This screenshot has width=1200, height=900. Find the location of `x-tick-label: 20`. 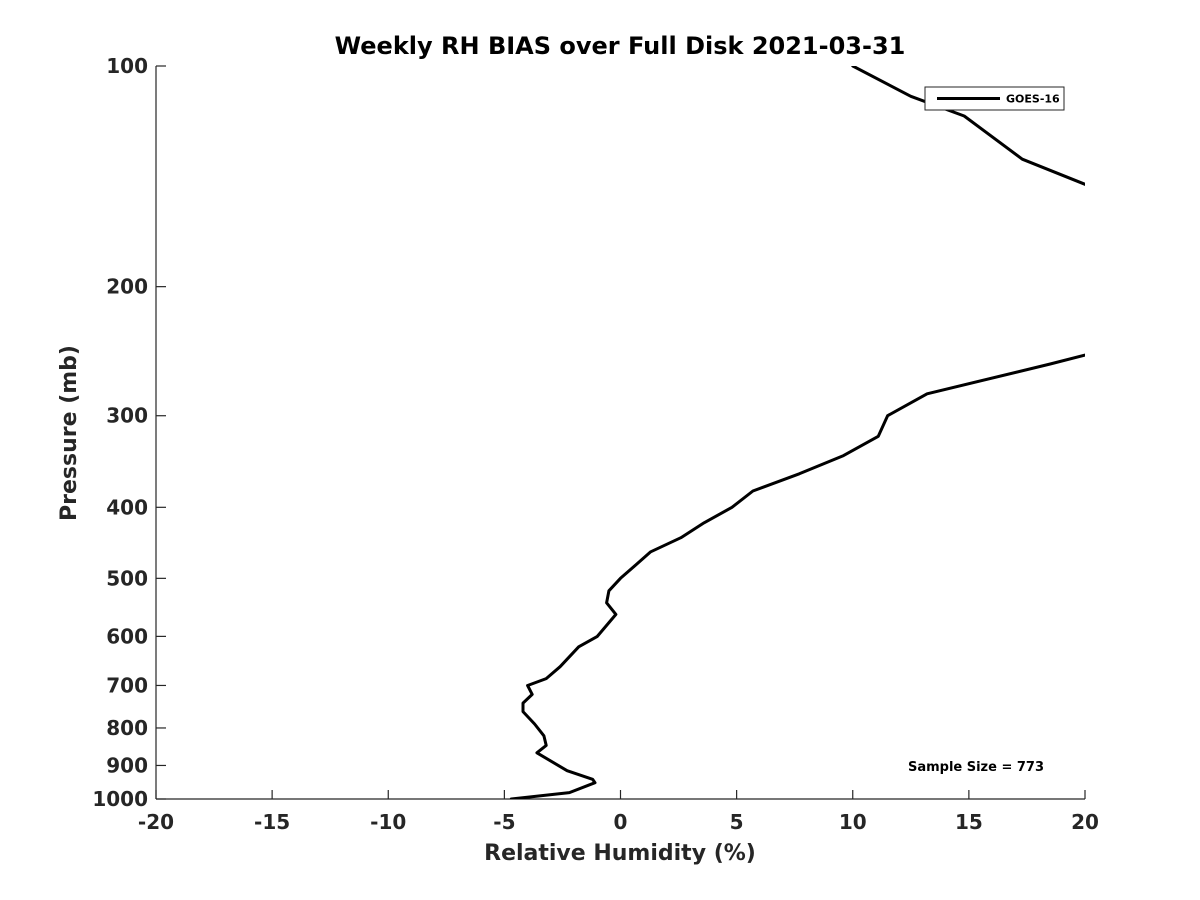

x-tick-label: 20 is located at coordinates (1085, 822).